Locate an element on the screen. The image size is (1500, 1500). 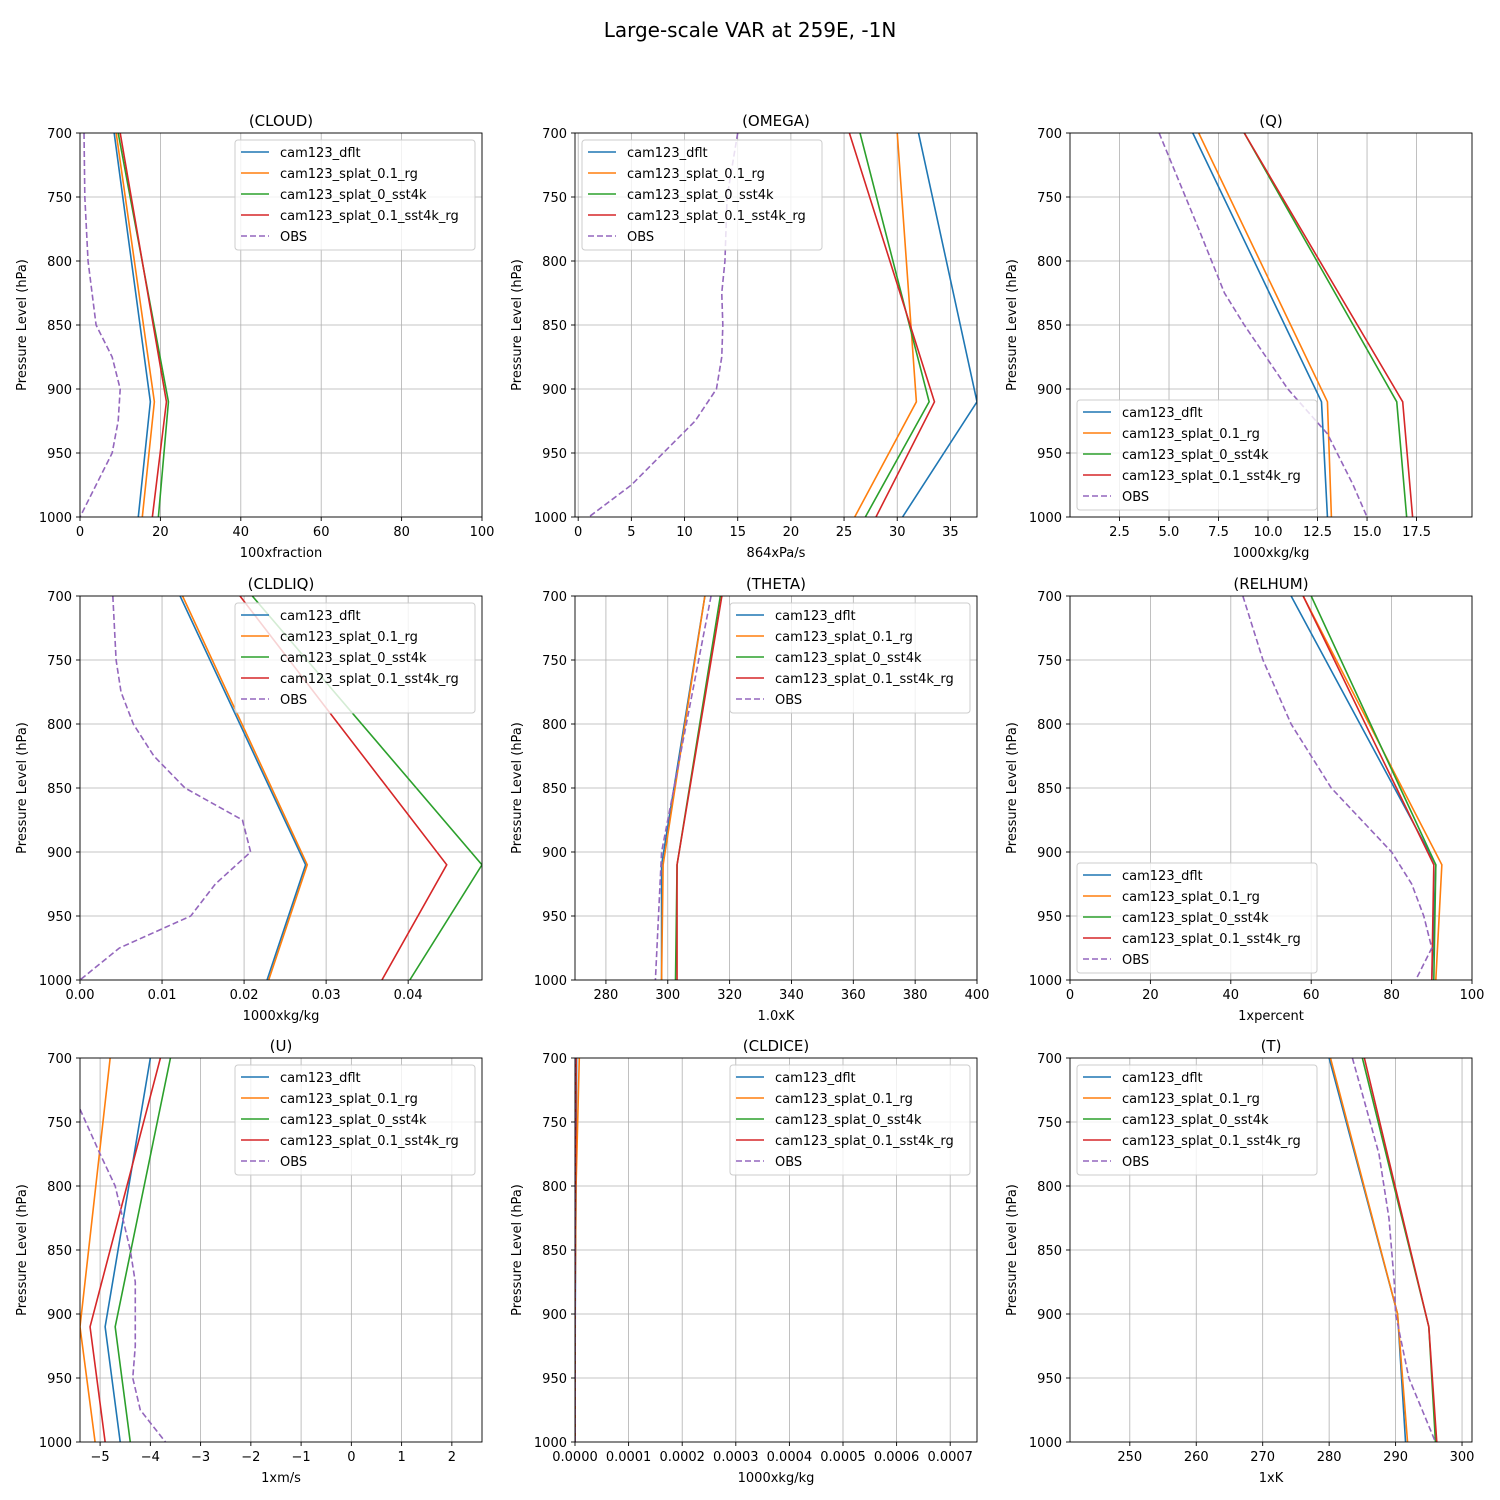
x-tick-label: 0.00 is located at coordinates (80, 995).